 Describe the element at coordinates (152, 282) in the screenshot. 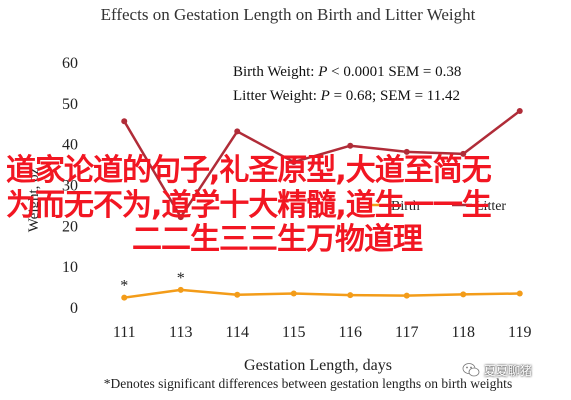

I see `significance-markers: * *` at that location.